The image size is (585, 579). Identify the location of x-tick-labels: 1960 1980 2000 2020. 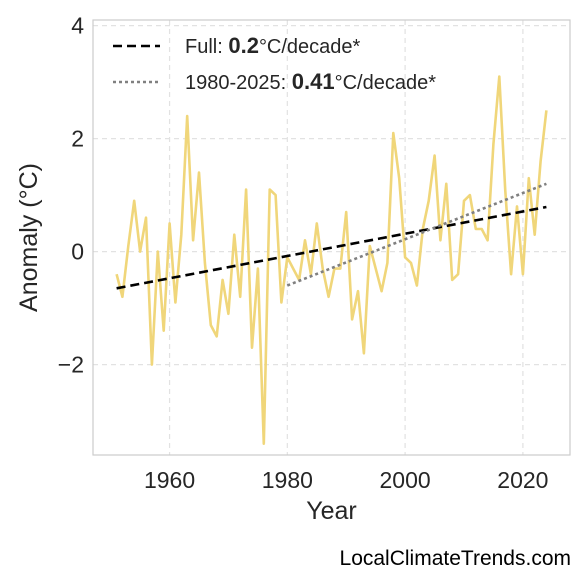
(346, 480).